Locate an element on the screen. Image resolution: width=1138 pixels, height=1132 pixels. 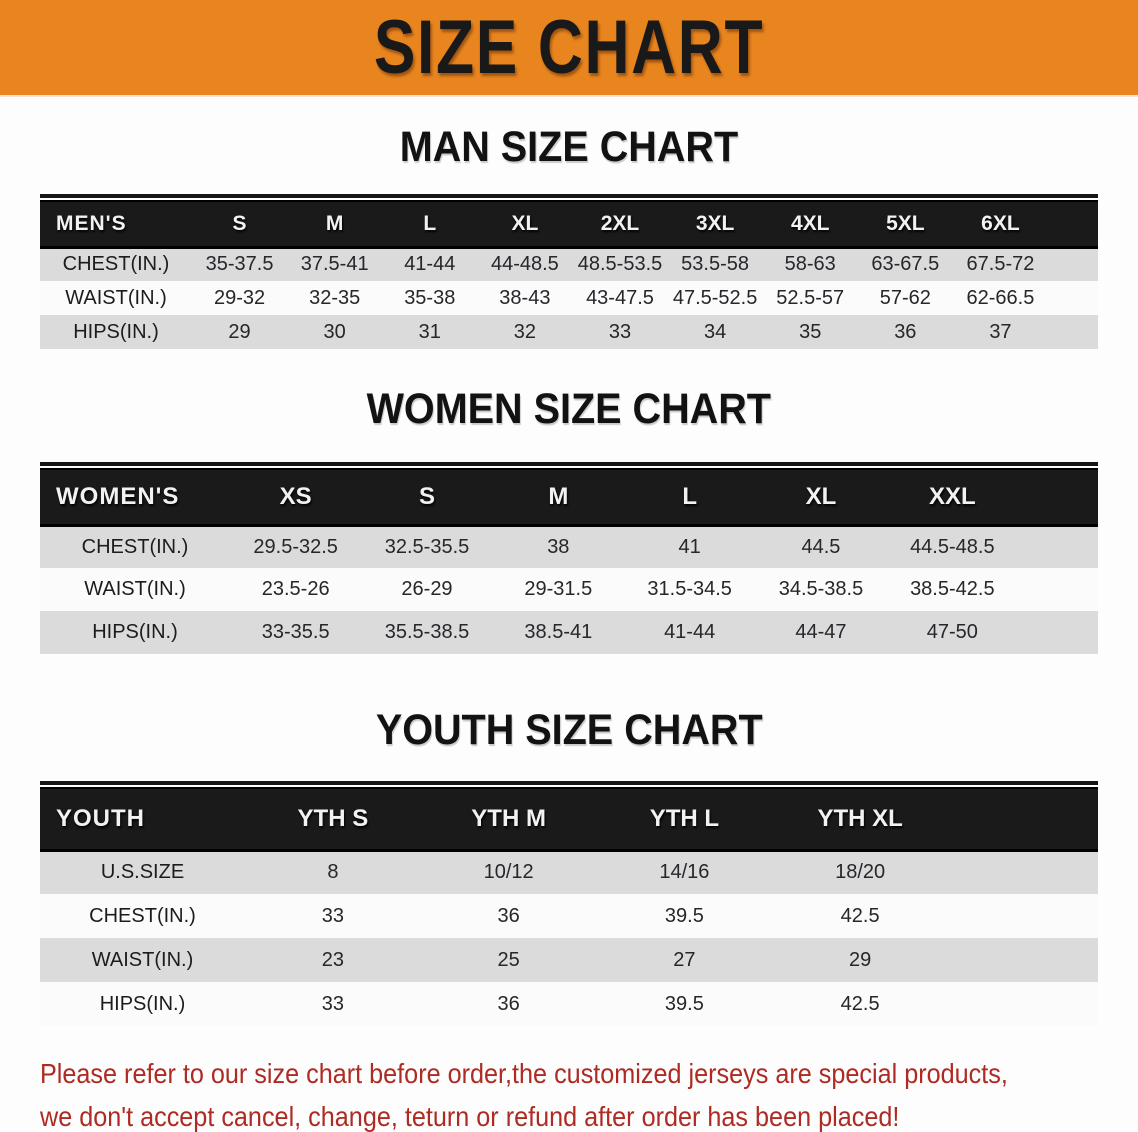
value-cell: 33-35.5 is located at coordinates (296, 632).